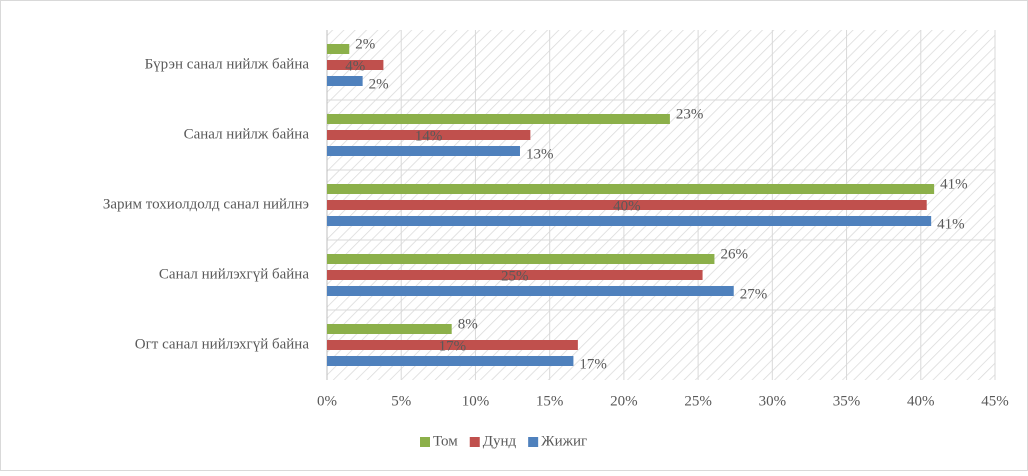  Describe the element at coordinates (690, 114) in the screenshot. I see `data-label: 23%` at that location.